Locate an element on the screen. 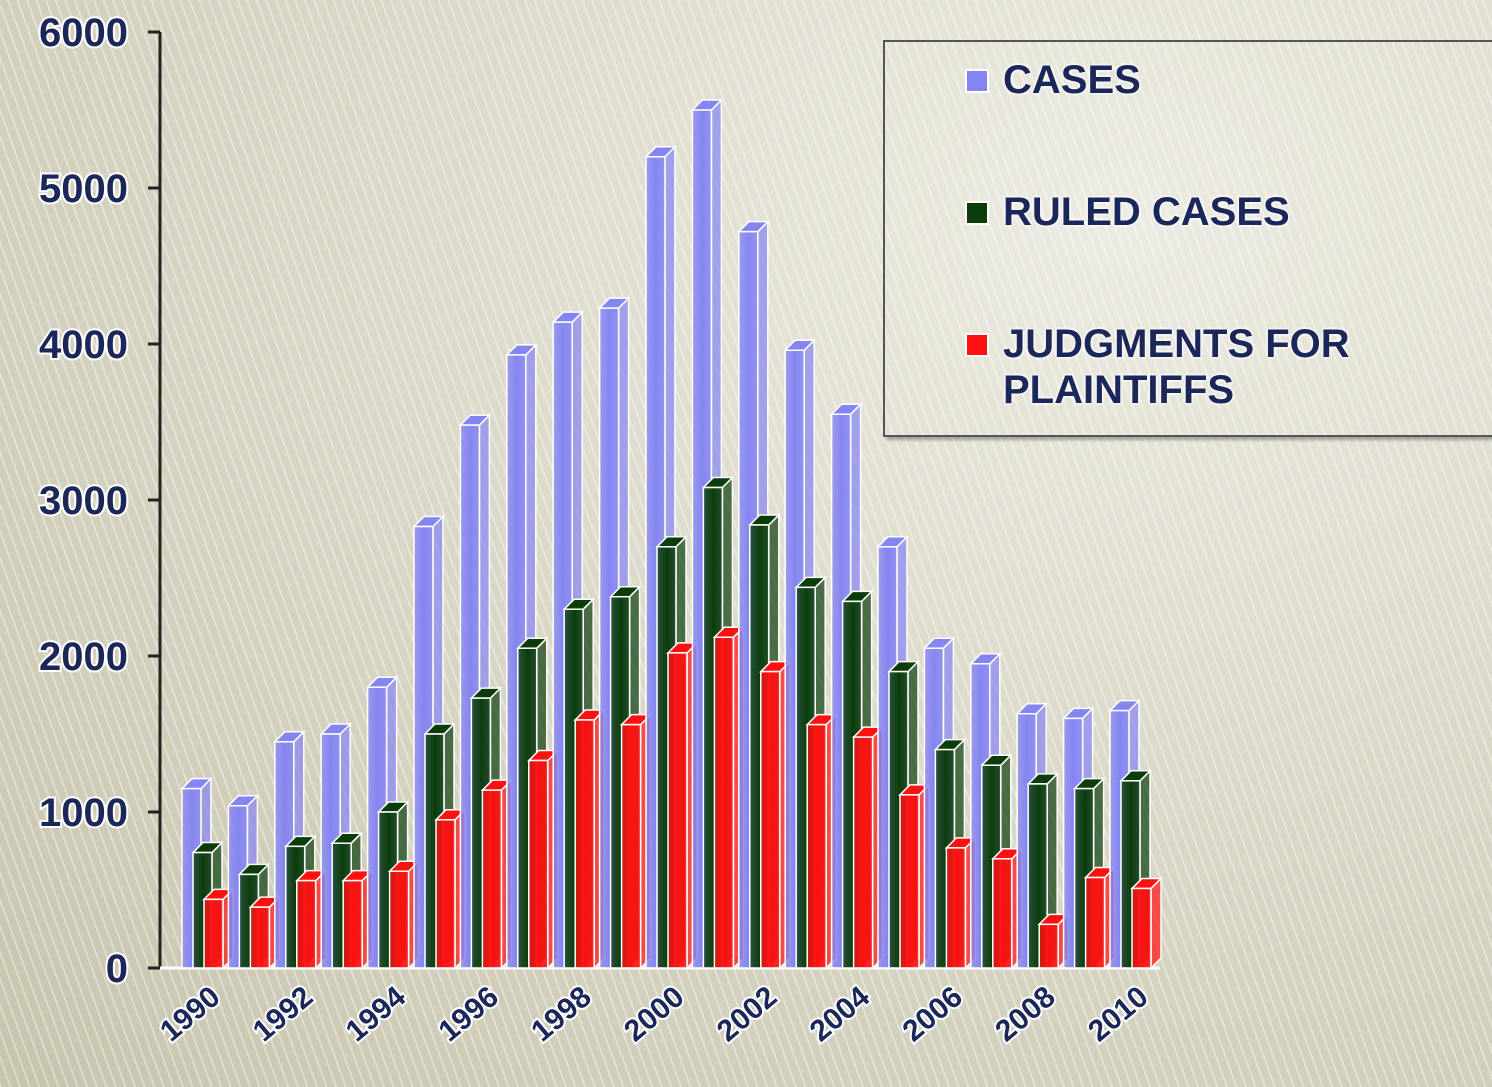 This screenshot has height=1087, width=1492. legend-item: RULED CASES is located at coordinates (1185, 212).